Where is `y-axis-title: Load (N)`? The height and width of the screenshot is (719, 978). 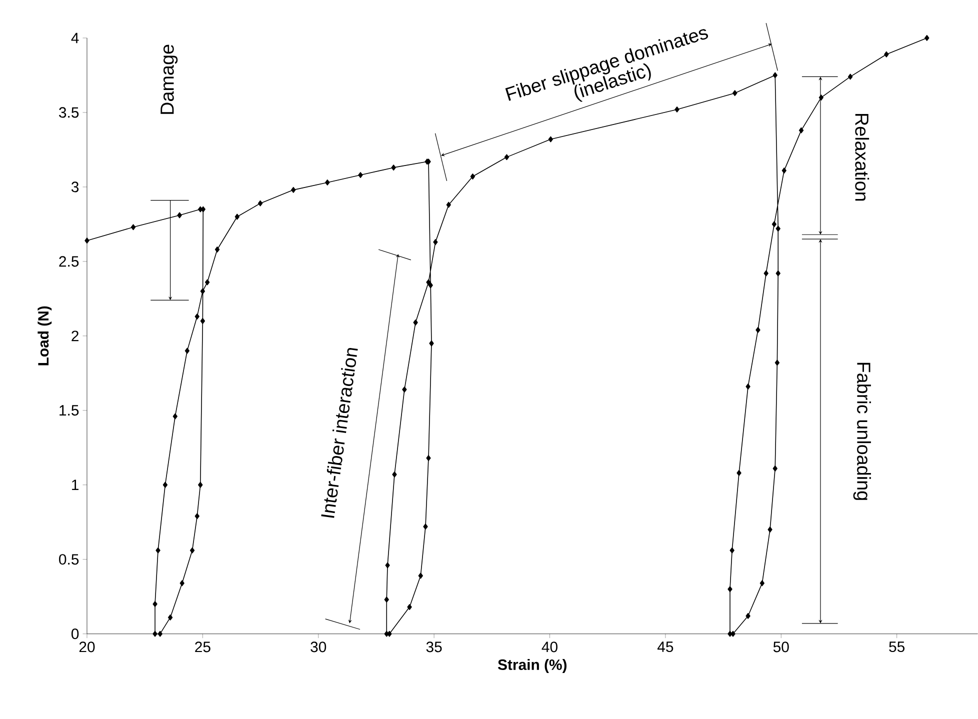
y-axis-title: Load (N) is located at coordinates (45, 336).